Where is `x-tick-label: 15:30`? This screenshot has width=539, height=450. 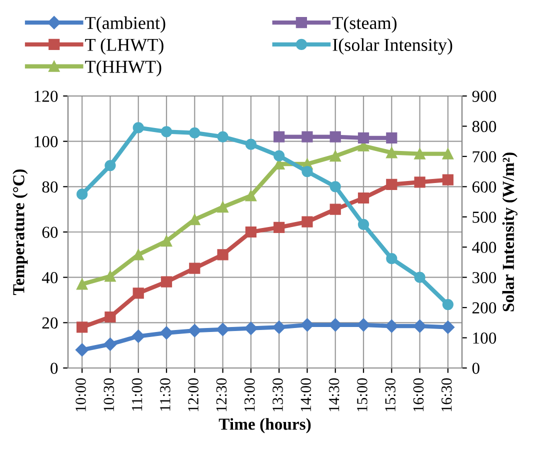
x-tick-label: 15:30 is located at coordinates (390, 395).